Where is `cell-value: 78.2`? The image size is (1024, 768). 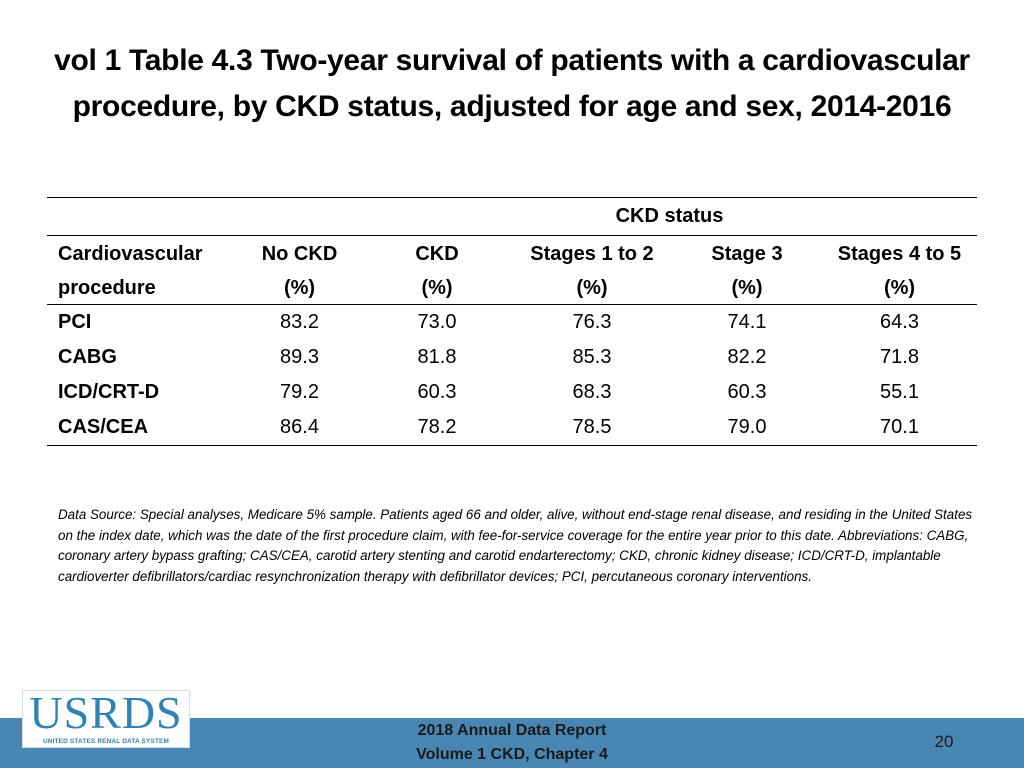 cell-value: 78.2 is located at coordinates (437, 428).